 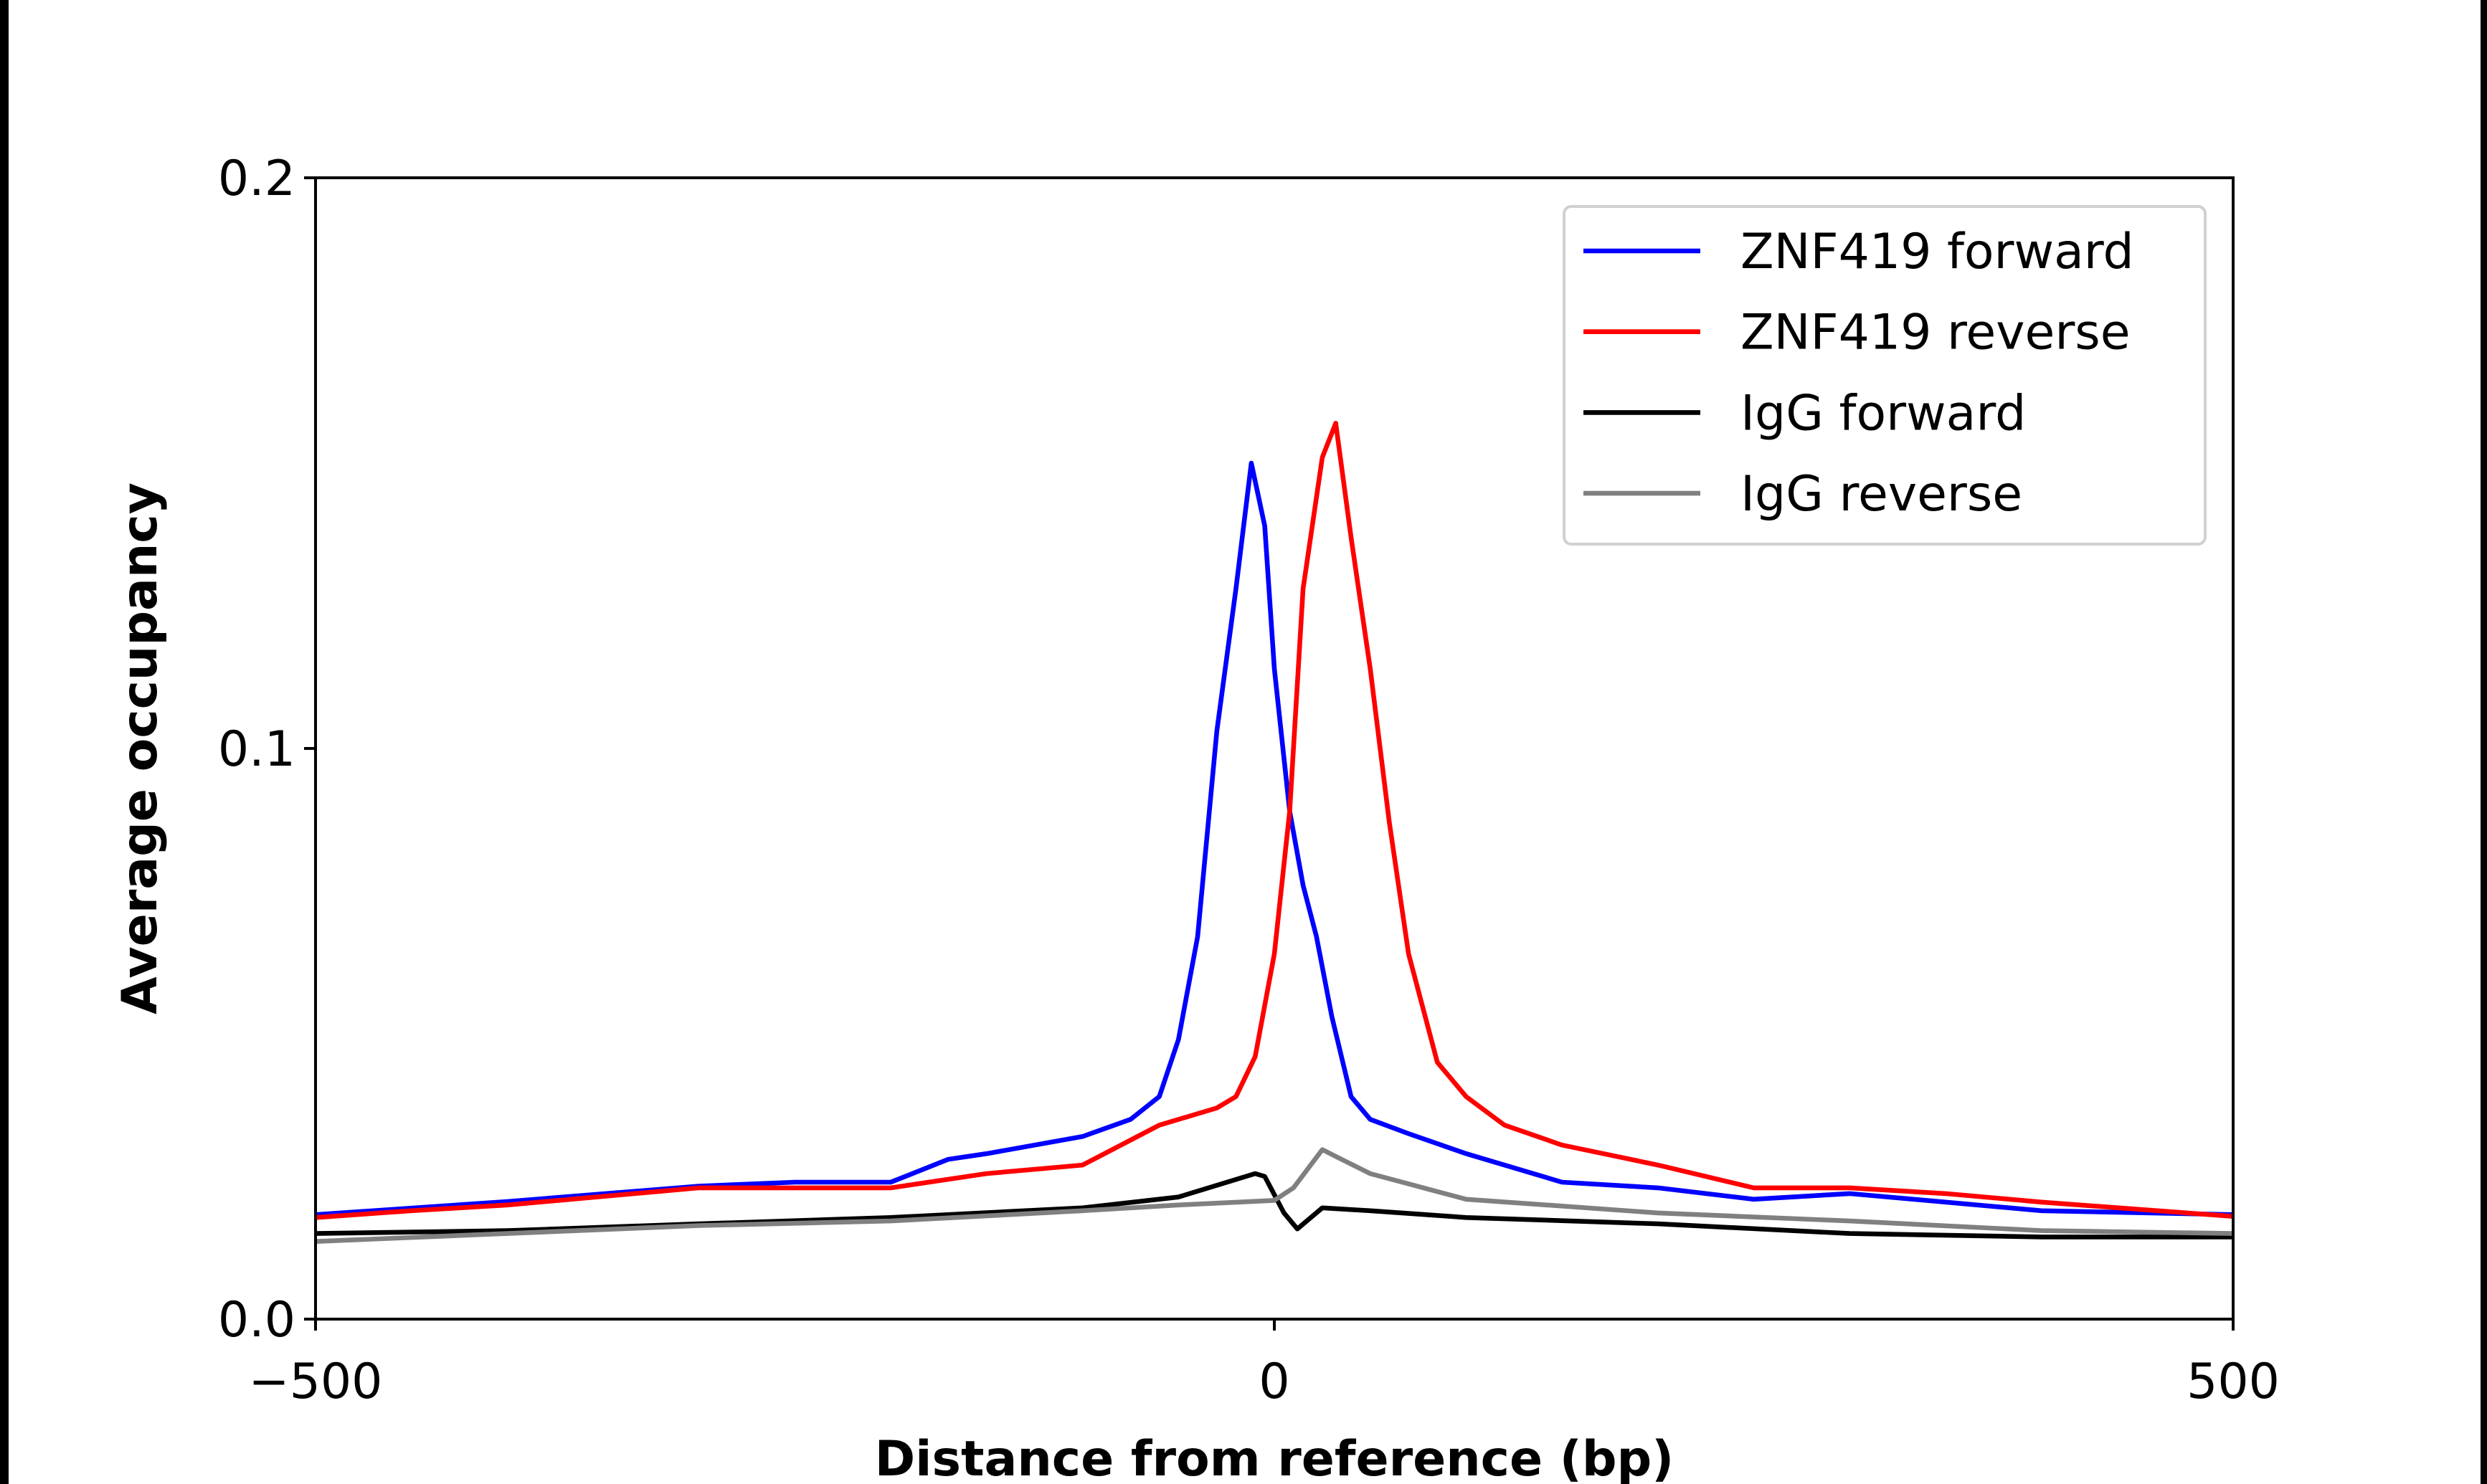 I want to click on y-tick-label: 0.2, so click(x=257, y=179).